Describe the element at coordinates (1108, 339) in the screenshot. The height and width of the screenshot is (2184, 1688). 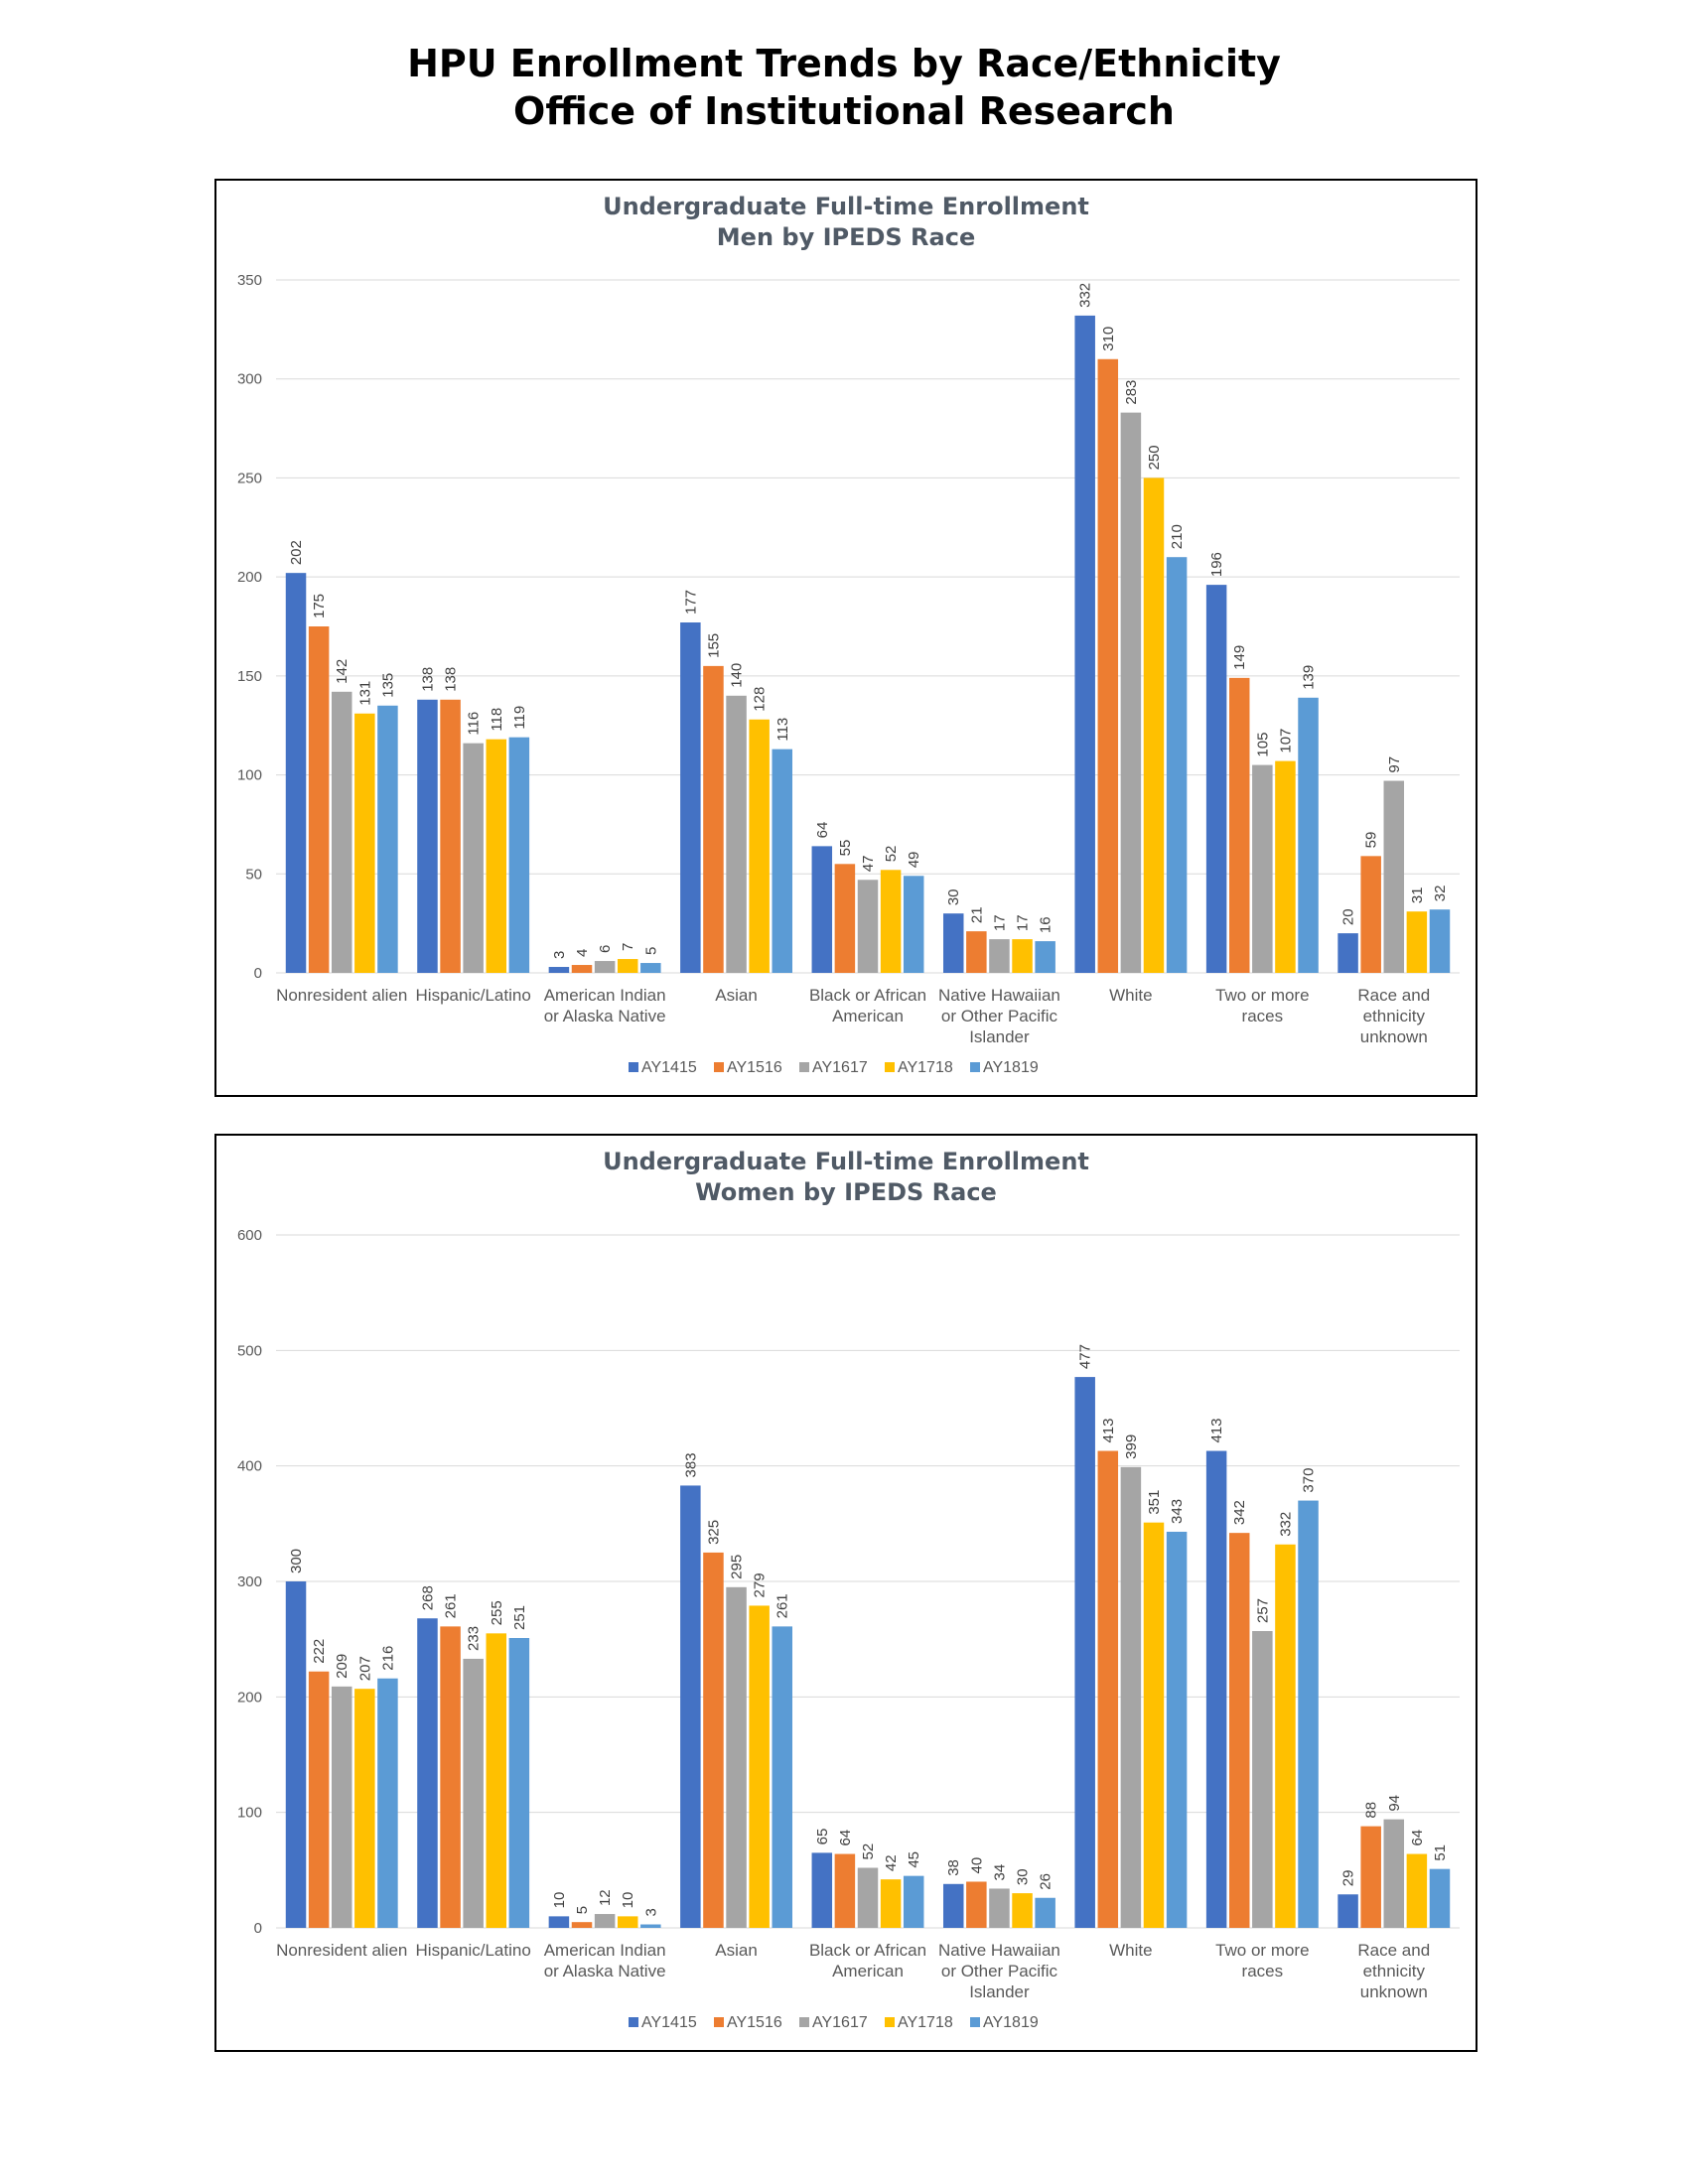
I see `men-data-label: 310` at that location.